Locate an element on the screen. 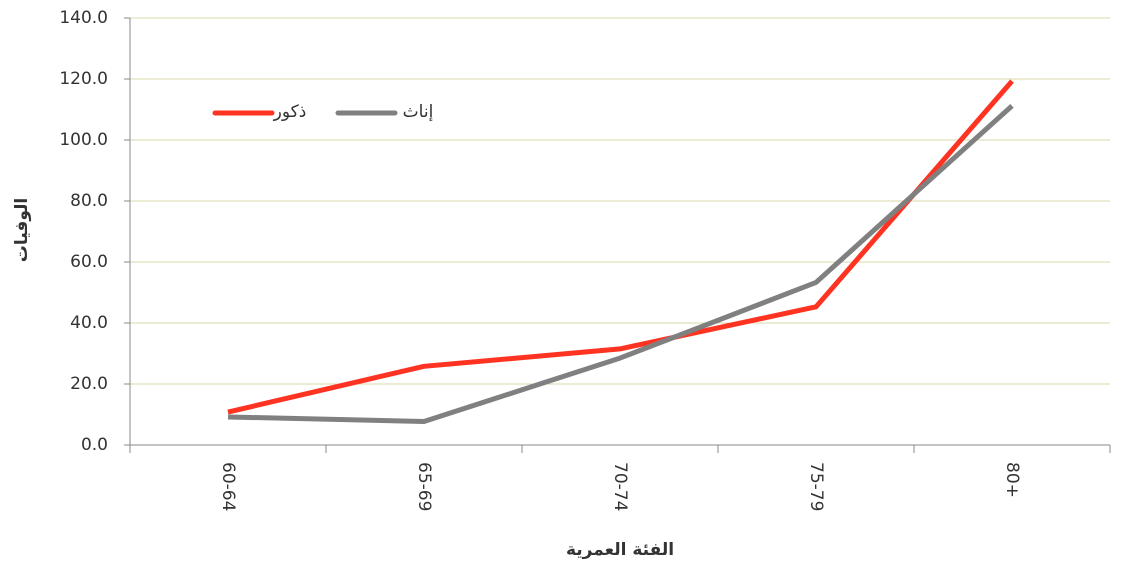 The width and height of the screenshot is (1121, 570). y-tick-label: 140.0 is located at coordinates (83, 18).